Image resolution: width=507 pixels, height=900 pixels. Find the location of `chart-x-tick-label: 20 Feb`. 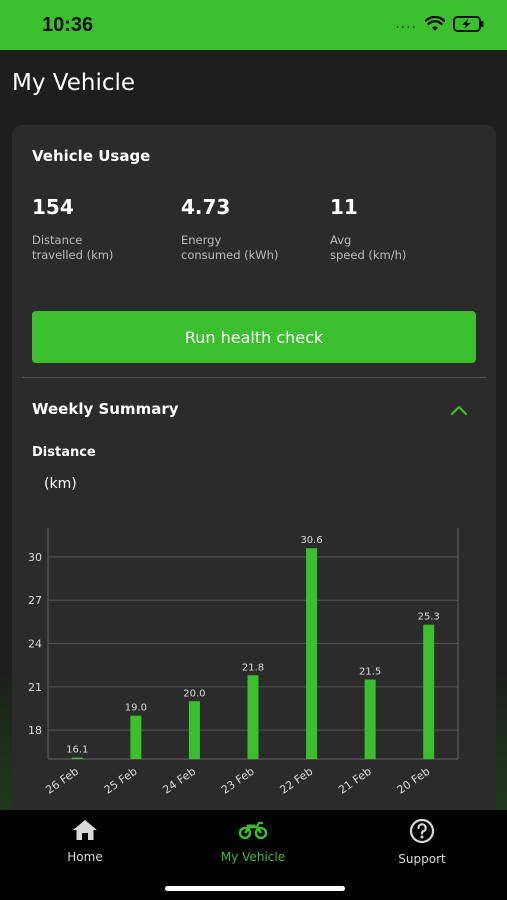

chart-x-tick-label: 20 Feb is located at coordinates (414, 781).